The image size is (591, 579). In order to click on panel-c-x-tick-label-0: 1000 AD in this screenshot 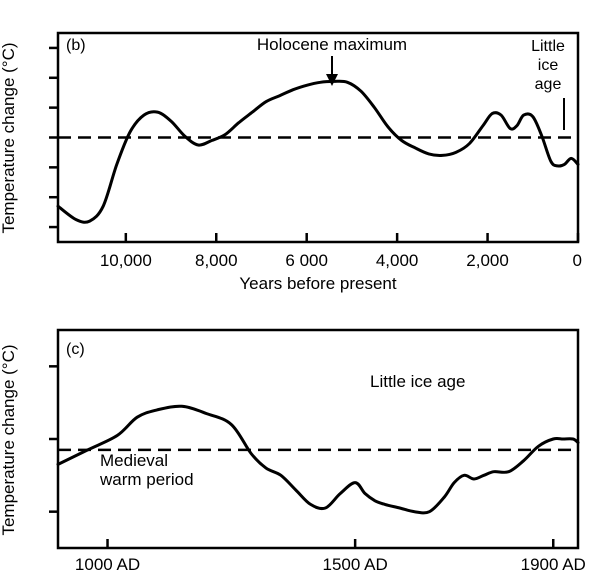, I will do `click(107, 564)`.